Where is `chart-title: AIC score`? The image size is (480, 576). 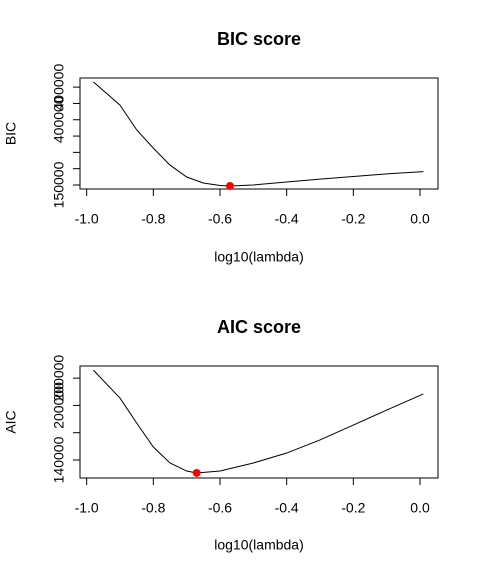 chart-title: AIC score is located at coordinates (259, 327).